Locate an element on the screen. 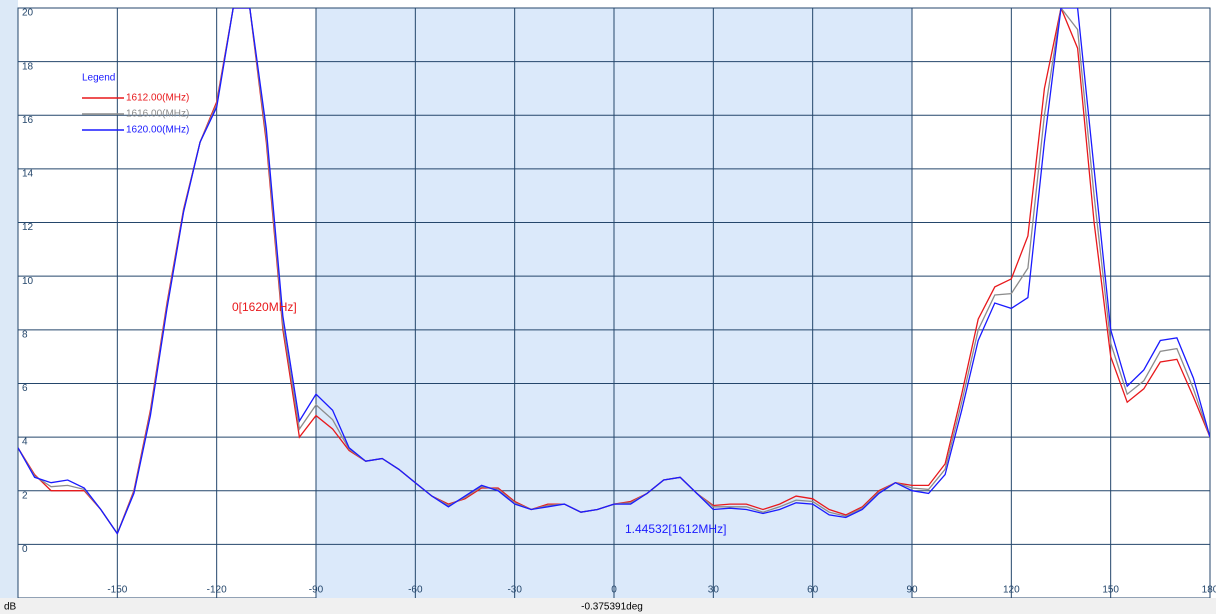 This screenshot has height=614, width=1216. legend-label: 1616.00(MHz) is located at coordinates (157, 114).